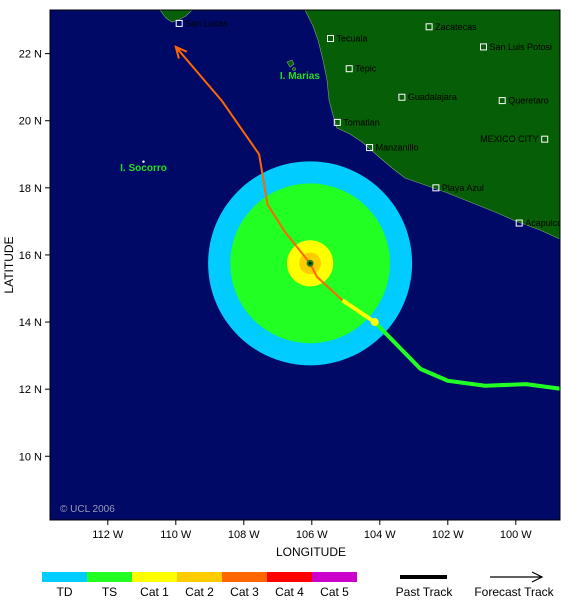  What do you see at coordinates (310, 263) in the screenshot?
I see `storm-center-dot` at bounding box center [310, 263].